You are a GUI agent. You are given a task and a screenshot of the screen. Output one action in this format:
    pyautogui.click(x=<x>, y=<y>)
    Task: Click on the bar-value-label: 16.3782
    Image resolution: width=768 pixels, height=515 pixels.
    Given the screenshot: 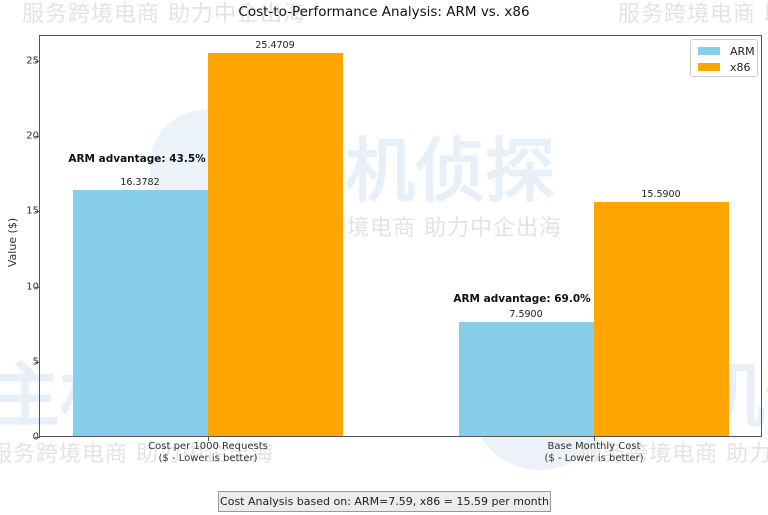 What is the action you would take?
    pyautogui.click(x=140, y=182)
    